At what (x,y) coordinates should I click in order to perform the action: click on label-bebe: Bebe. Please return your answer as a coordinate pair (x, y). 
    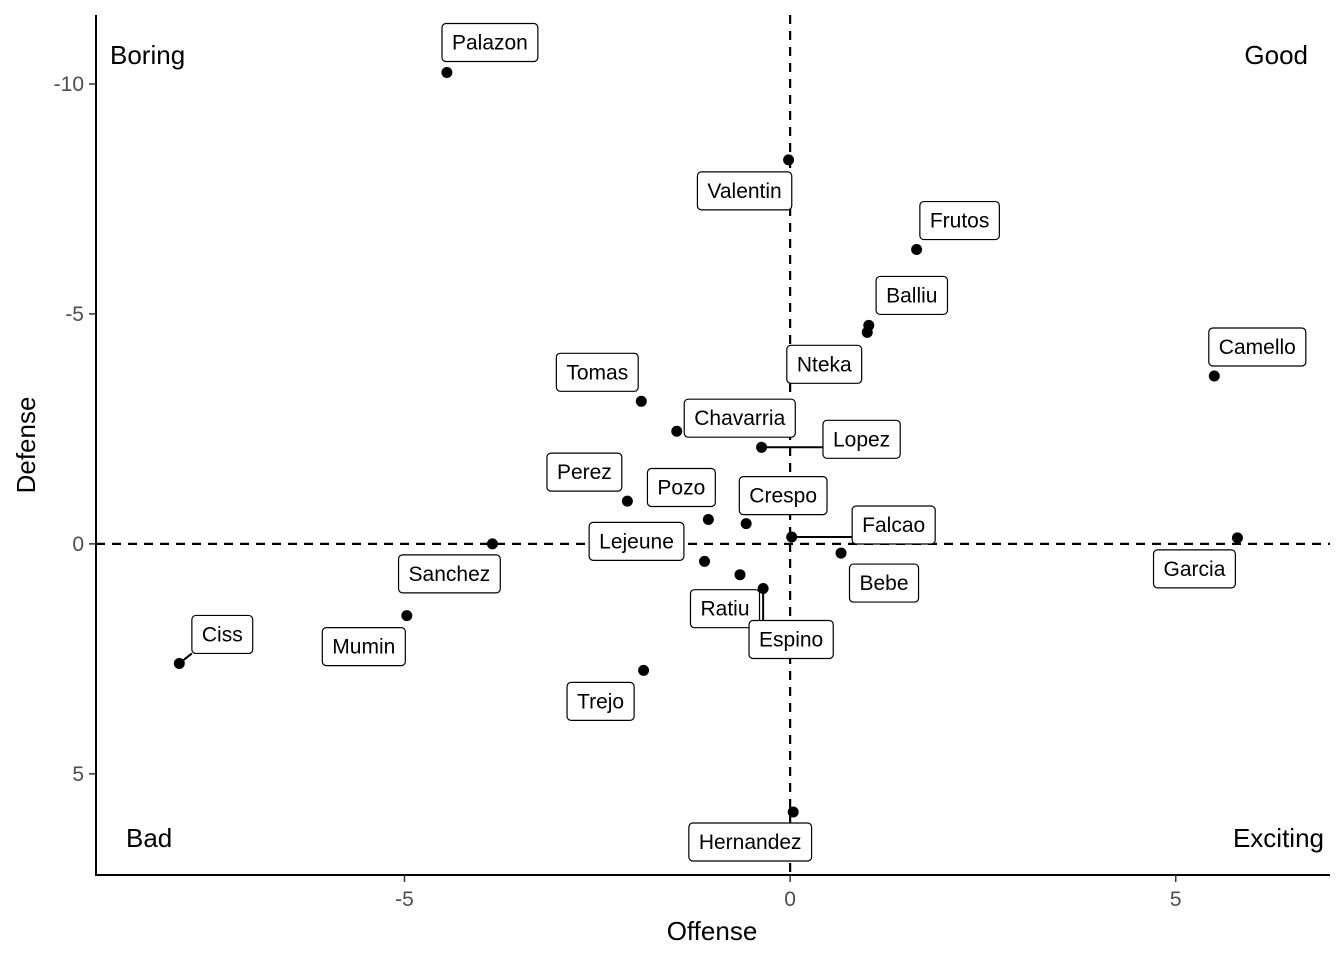
    Looking at the image, I should click on (884, 583).